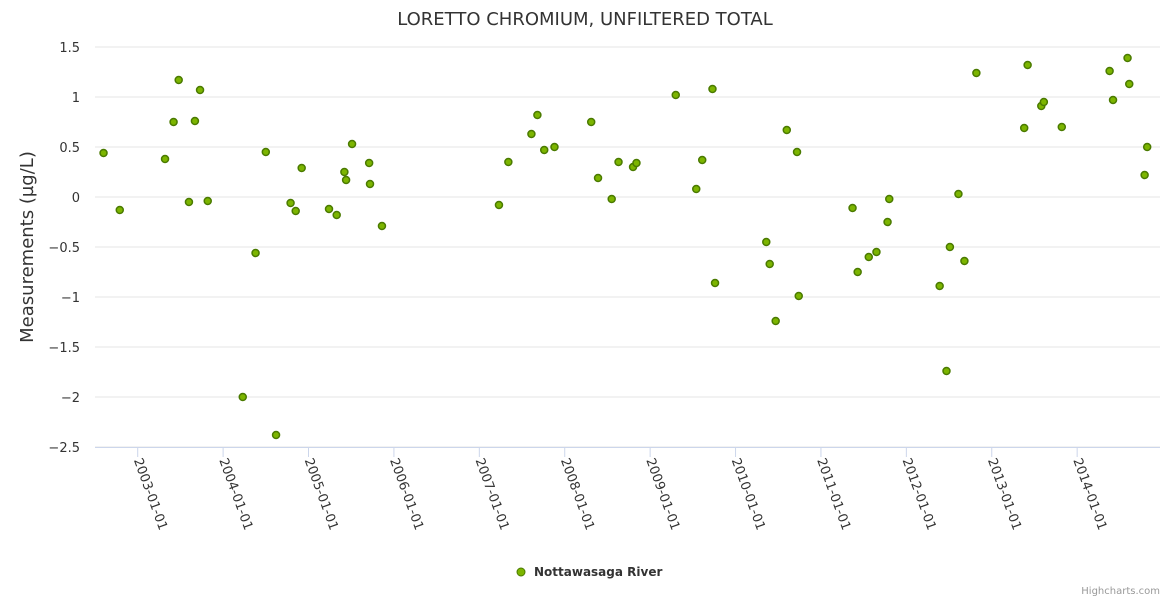  Describe the element at coordinates (64, 448) in the screenshot. I see `y-tick-label: −2.5` at that location.